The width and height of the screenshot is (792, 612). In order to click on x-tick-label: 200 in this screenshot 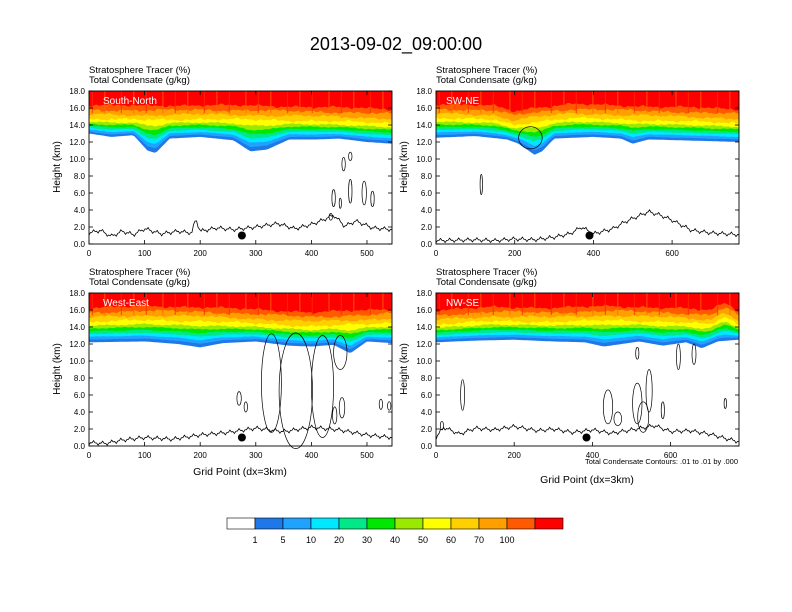, I will do `click(515, 253)`.